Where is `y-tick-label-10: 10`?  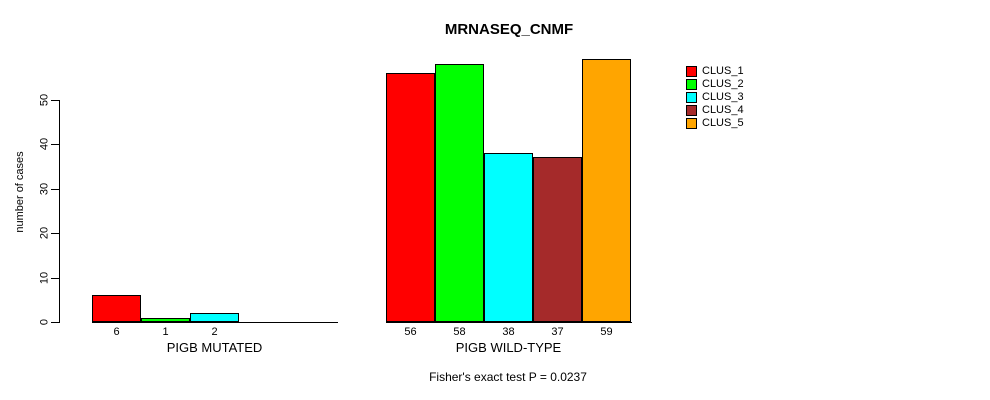 y-tick-label-10: 10 is located at coordinates (44, 278).